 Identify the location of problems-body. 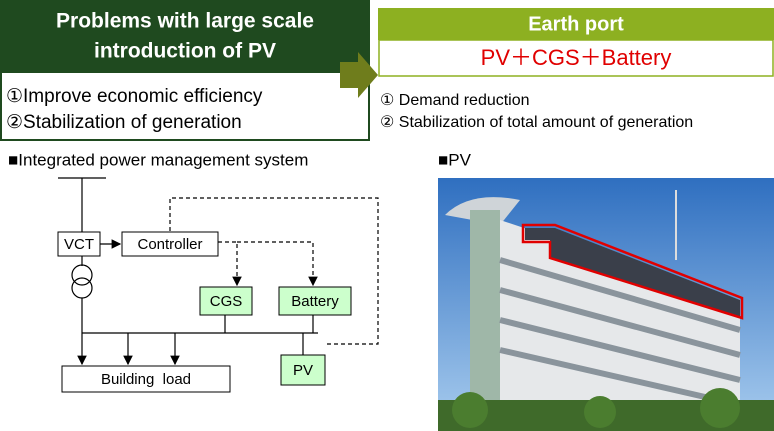
(185, 106).